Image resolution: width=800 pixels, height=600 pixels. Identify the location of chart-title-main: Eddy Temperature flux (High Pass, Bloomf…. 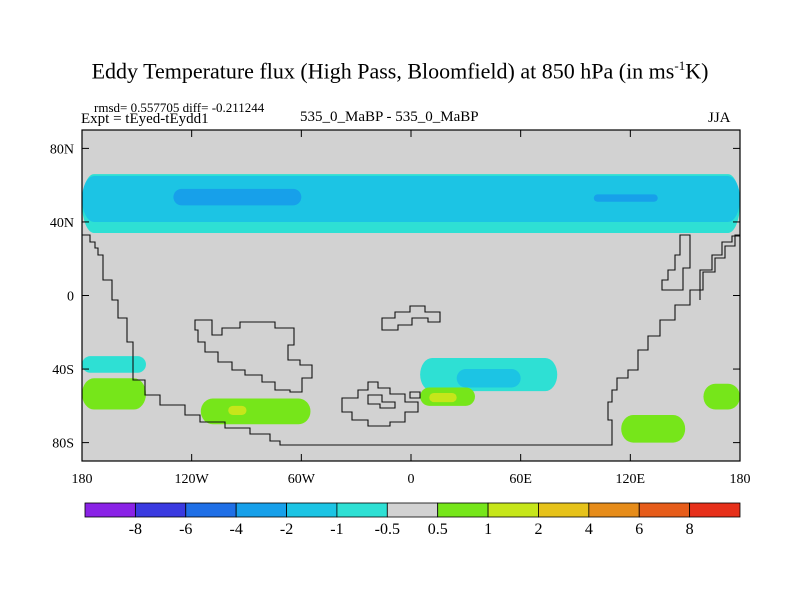
(383, 71).